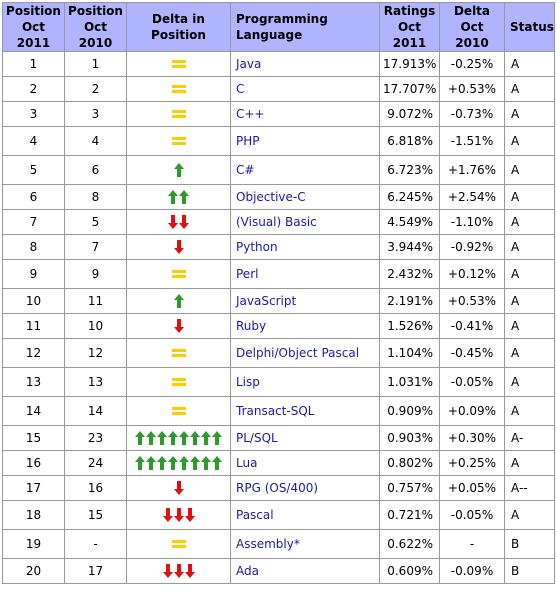  What do you see at coordinates (409, 438) in the screenshot?
I see `rating-cell: 0.903%` at bounding box center [409, 438].